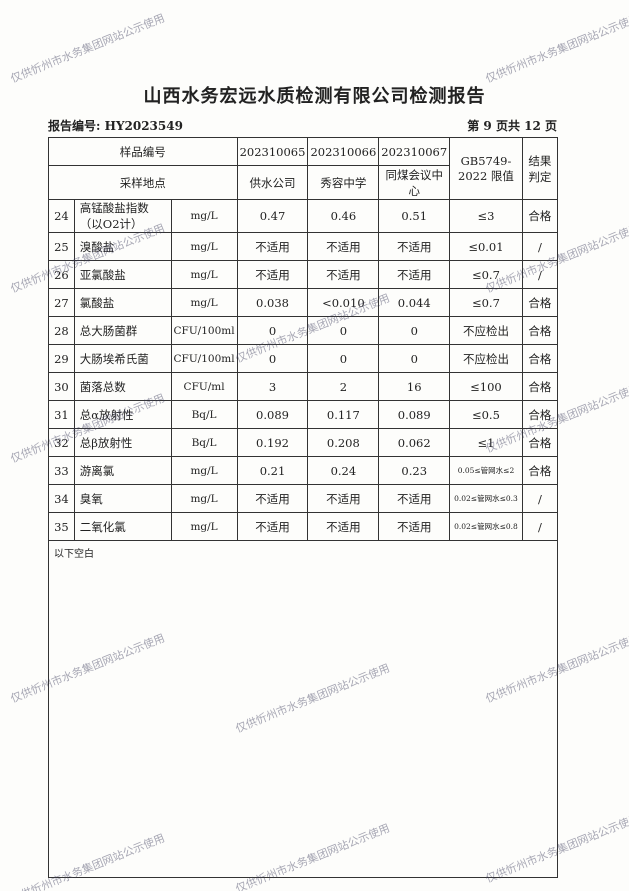 The image size is (629, 891). I want to click on value: 0.062, so click(414, 442).